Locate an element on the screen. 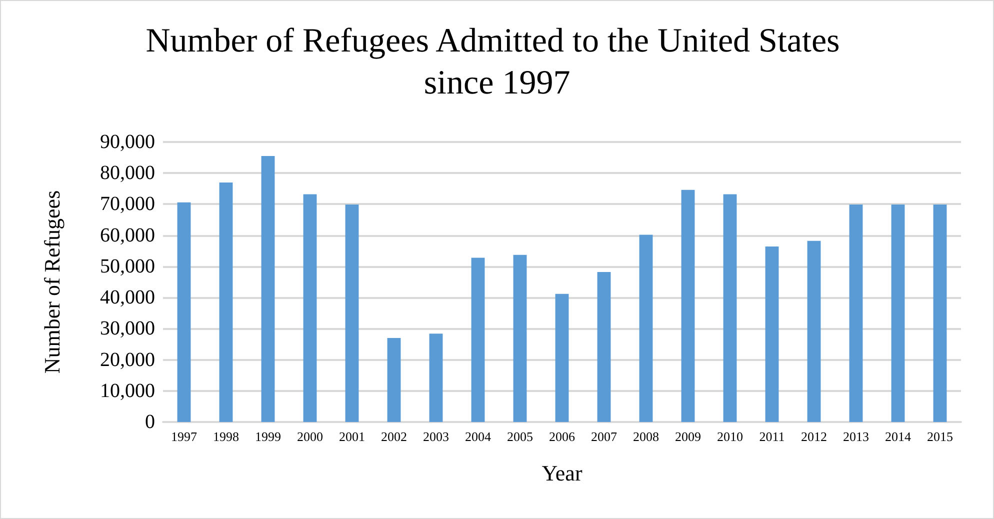 This screenshot has width=994, height=519. y-tick-label: 90,000 is located at coordinates (127, 142).